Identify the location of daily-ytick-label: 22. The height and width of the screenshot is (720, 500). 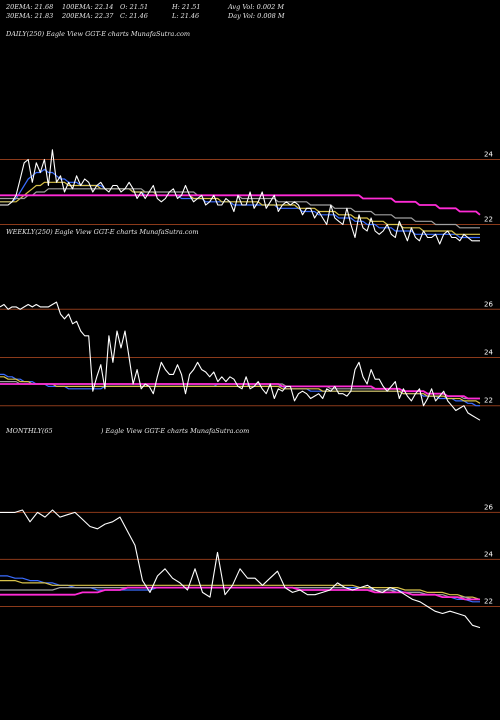
(488, 220).